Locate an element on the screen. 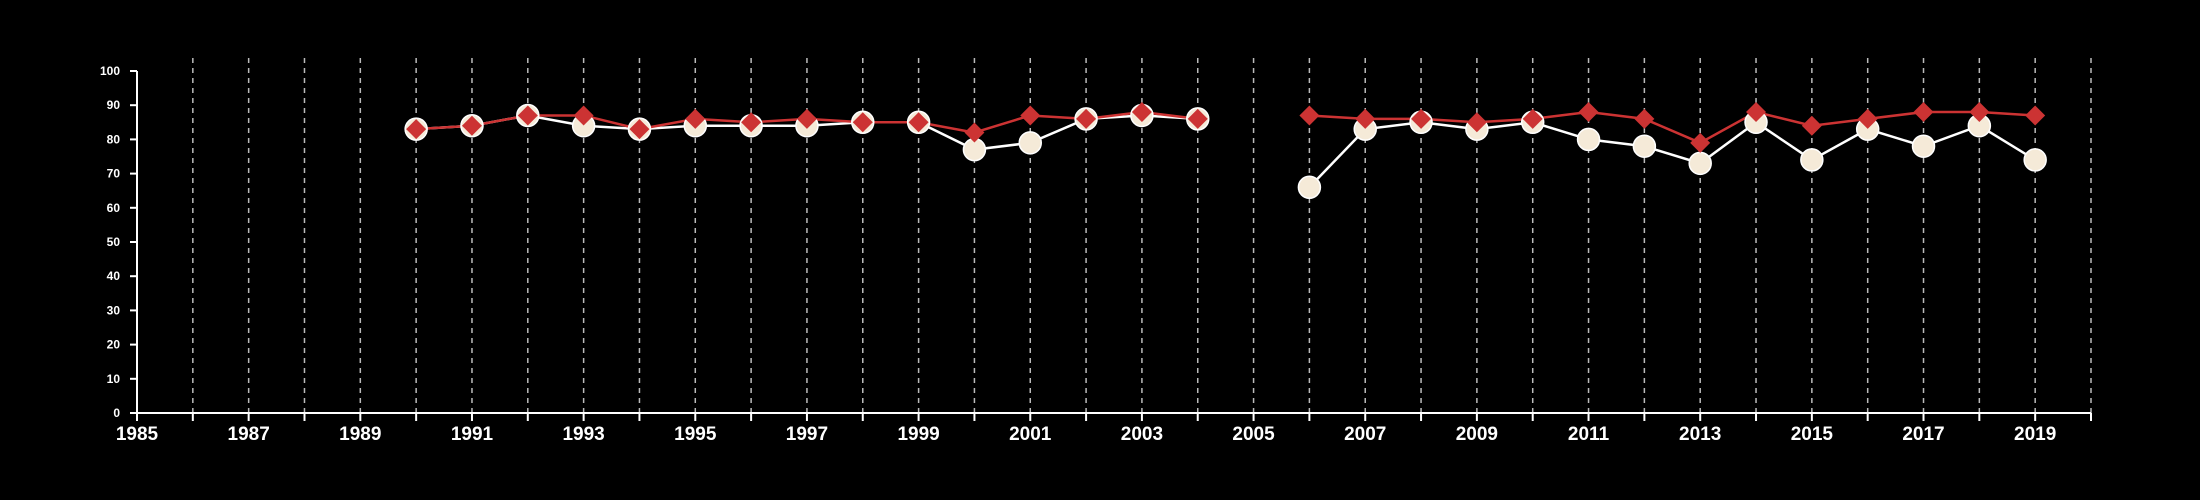 The width and height of the screenshot is (2200, 500). x-tick-label: 2015 is located at coordinates (1812, 434).